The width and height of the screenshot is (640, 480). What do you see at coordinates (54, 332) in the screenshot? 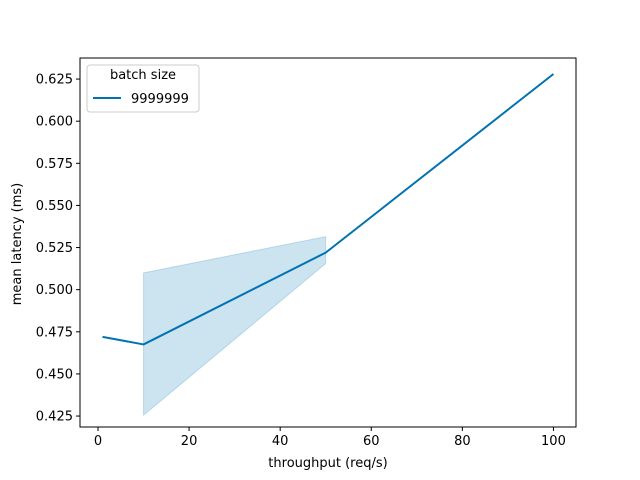
I see `y-tick-label: 0.475` at bounding box center [54, 332].